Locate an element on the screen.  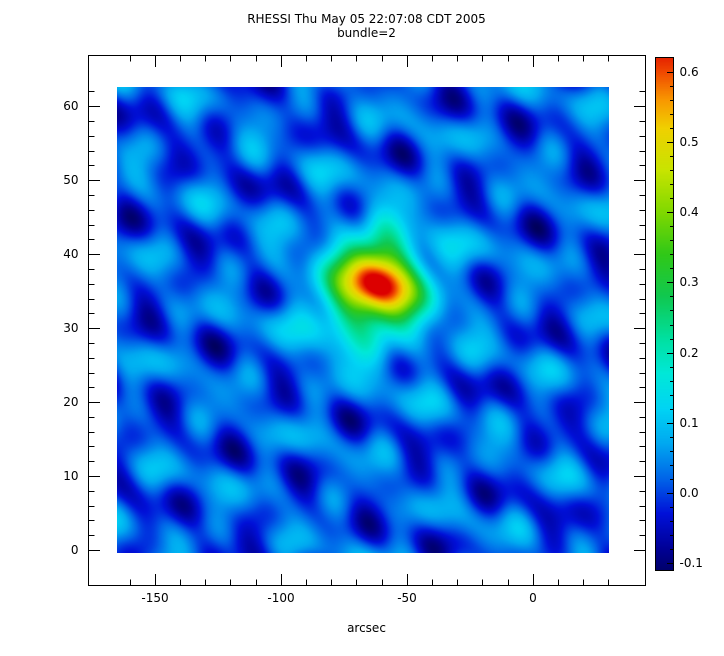
x-axis-label: arcsec is located at coordinates (366, 628).